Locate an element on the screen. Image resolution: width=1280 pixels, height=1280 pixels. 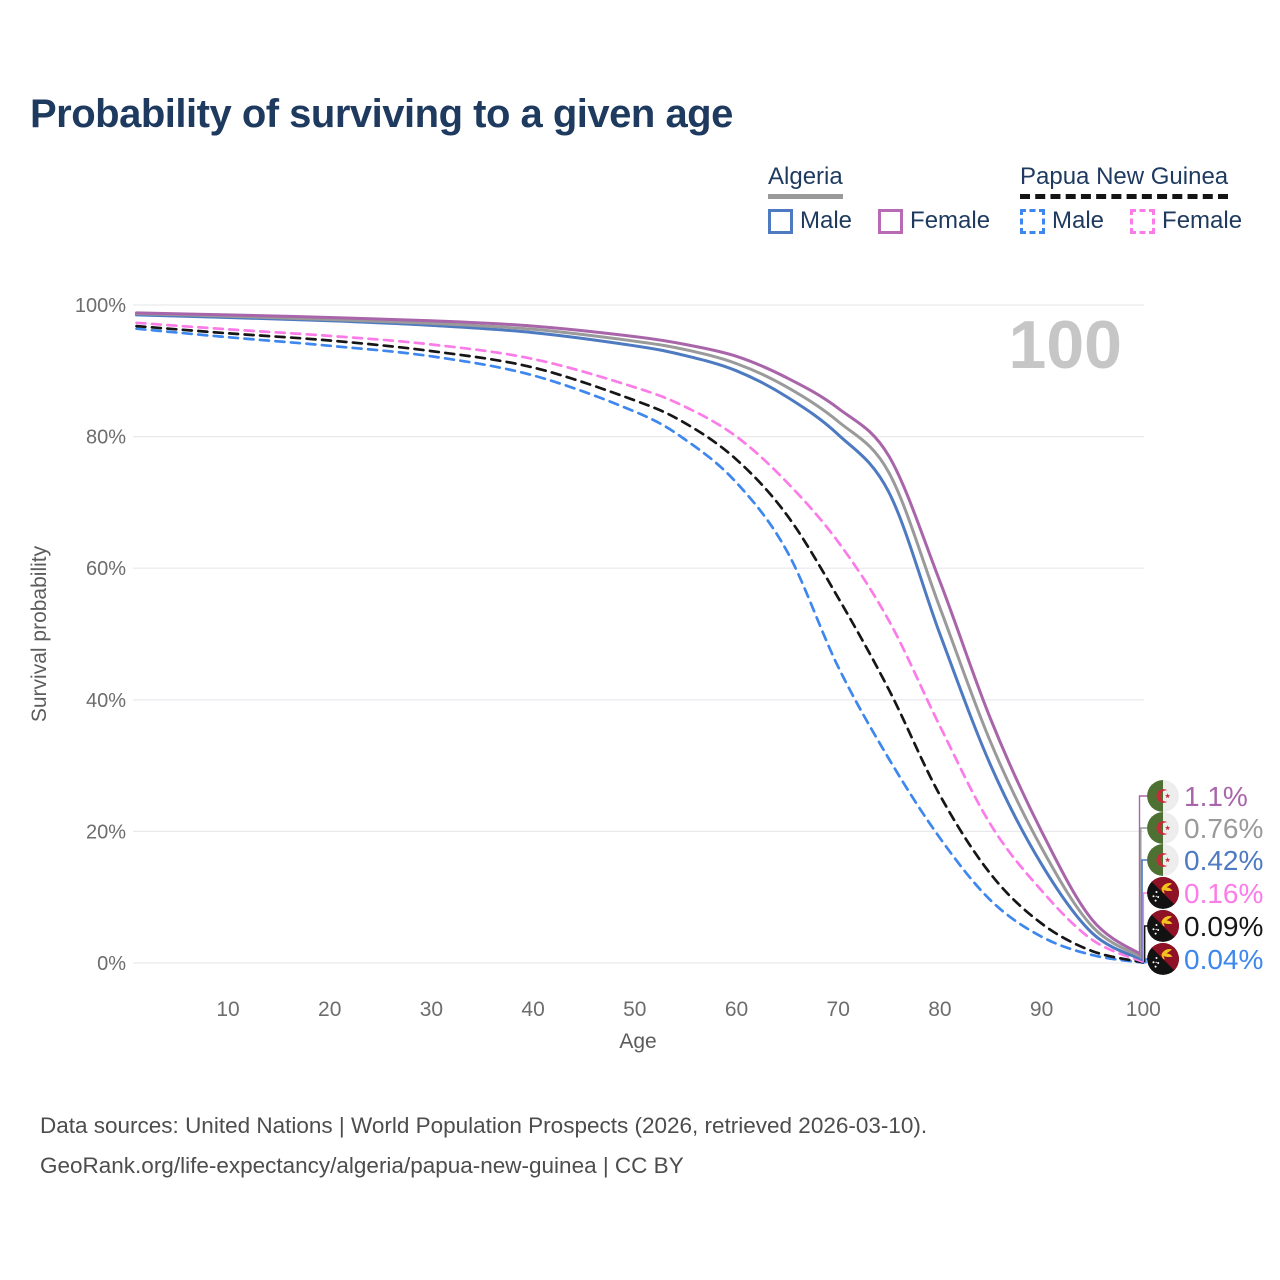
end-annotations: 1.1%0.76%0.42%0.16%0.09%0.04% is located at coordinates (1200, 877).